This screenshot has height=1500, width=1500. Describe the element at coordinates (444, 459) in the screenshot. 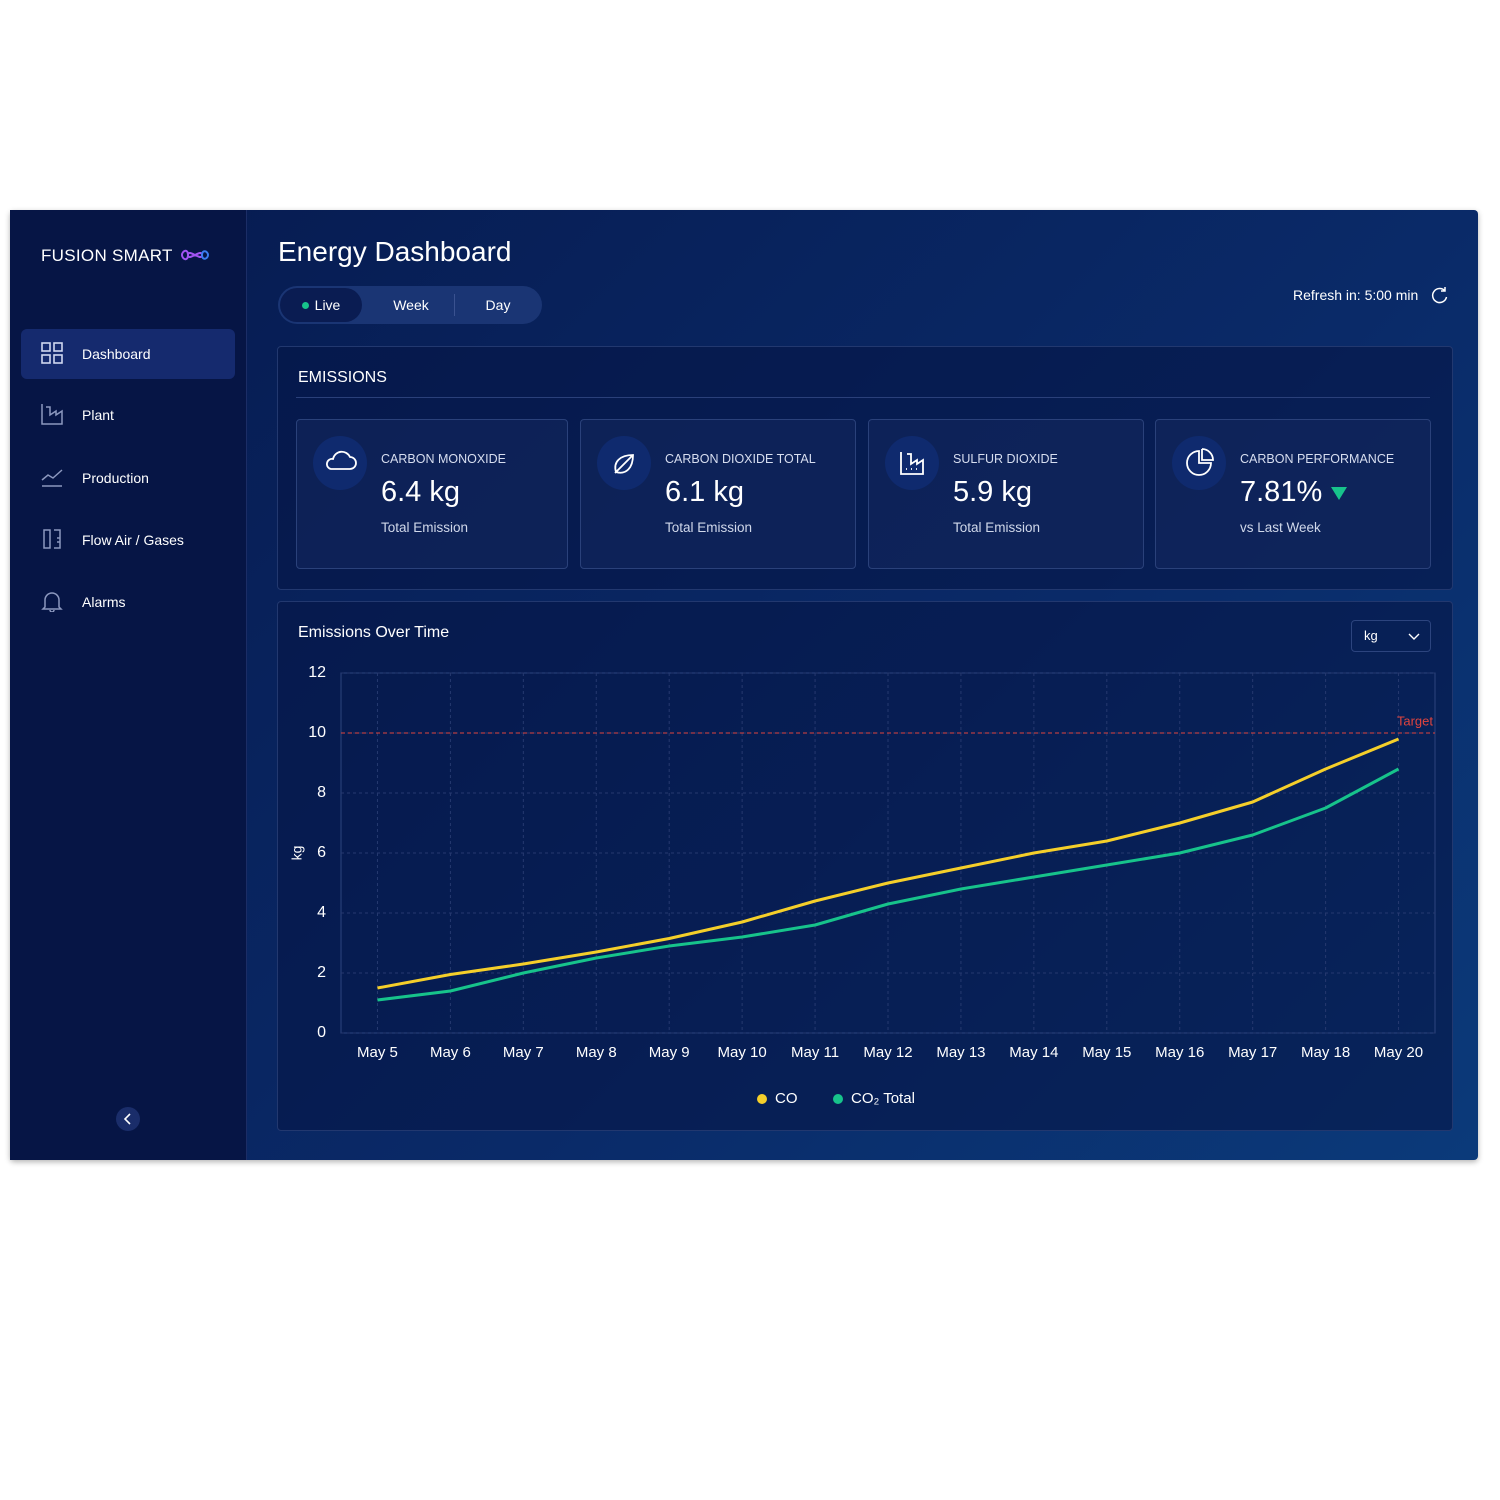

I see `card-label: CARBON MONOXIDE` at that location.